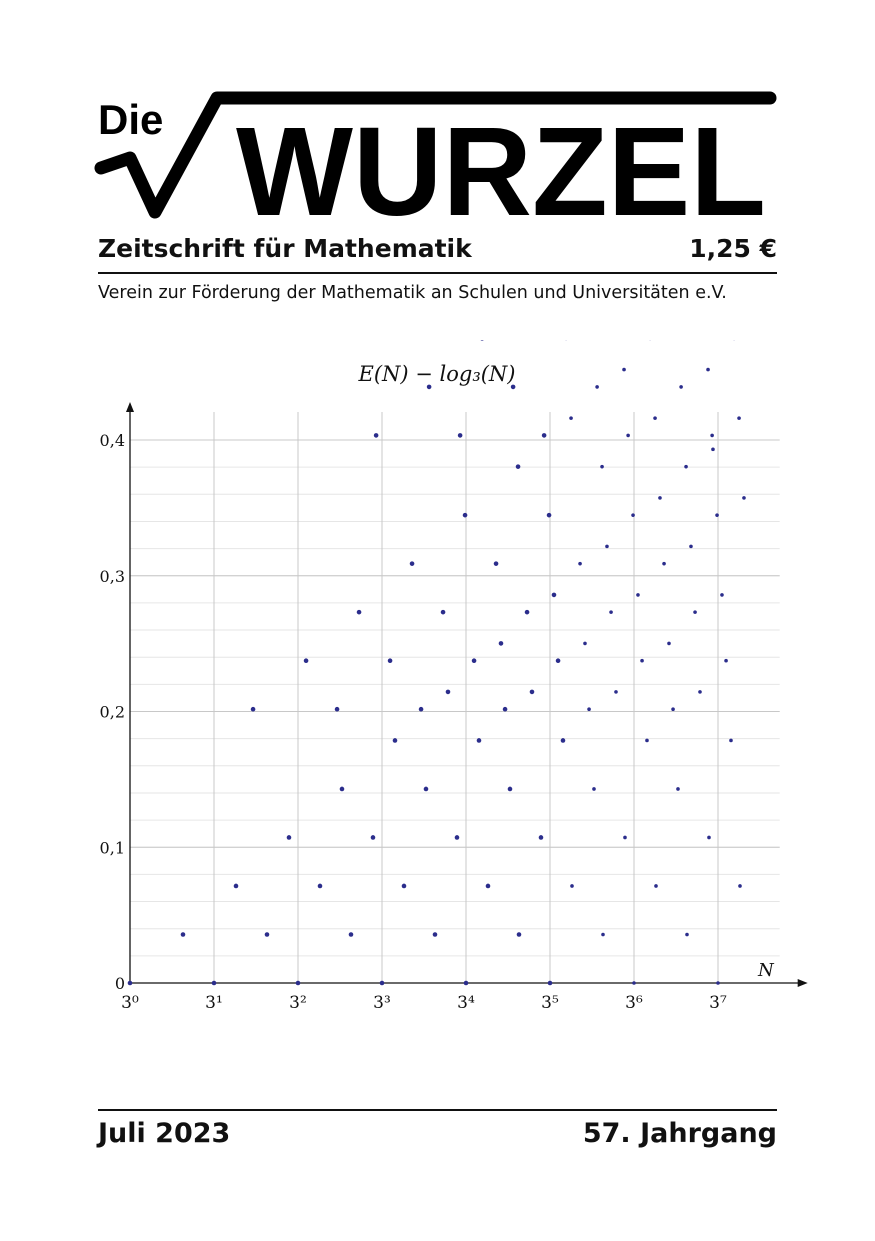 The width and height of the screenshot is (875, 1241). I want to click on chart-title: E(N) − log₃(N), so click(436, 374).